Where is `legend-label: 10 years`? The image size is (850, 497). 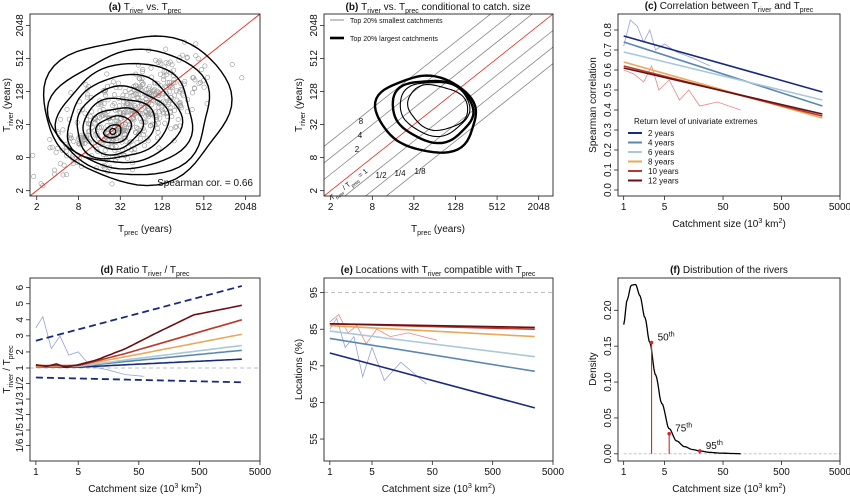 legend-label: 10 years is located at coordinates (663, 171).